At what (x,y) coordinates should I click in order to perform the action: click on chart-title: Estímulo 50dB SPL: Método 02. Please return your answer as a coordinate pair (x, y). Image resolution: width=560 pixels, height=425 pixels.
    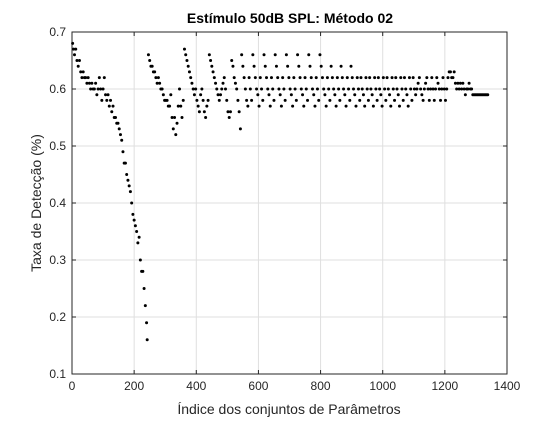
    Looking at the image, I should click on (290, 18).